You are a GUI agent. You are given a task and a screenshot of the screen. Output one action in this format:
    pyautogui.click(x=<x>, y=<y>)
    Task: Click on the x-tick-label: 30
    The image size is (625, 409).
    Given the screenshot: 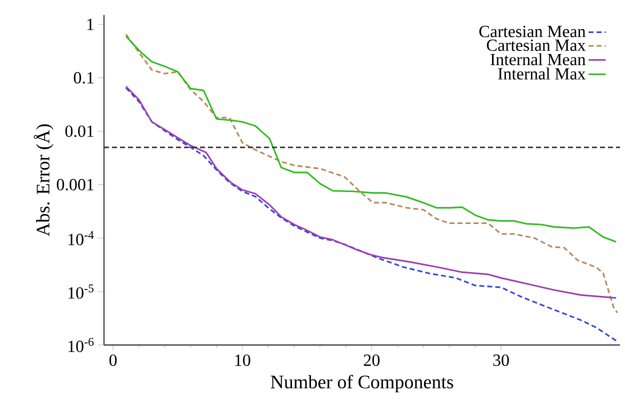 What is the action you would take?
    pyautogui.click(x=501, y=360)
    